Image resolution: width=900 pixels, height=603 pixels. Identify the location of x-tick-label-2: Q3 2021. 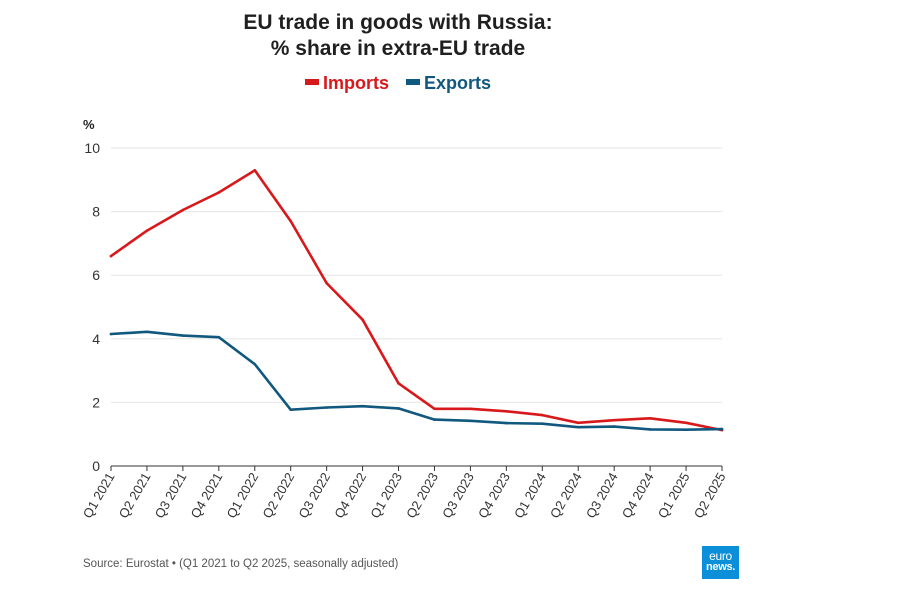
(171, 495).